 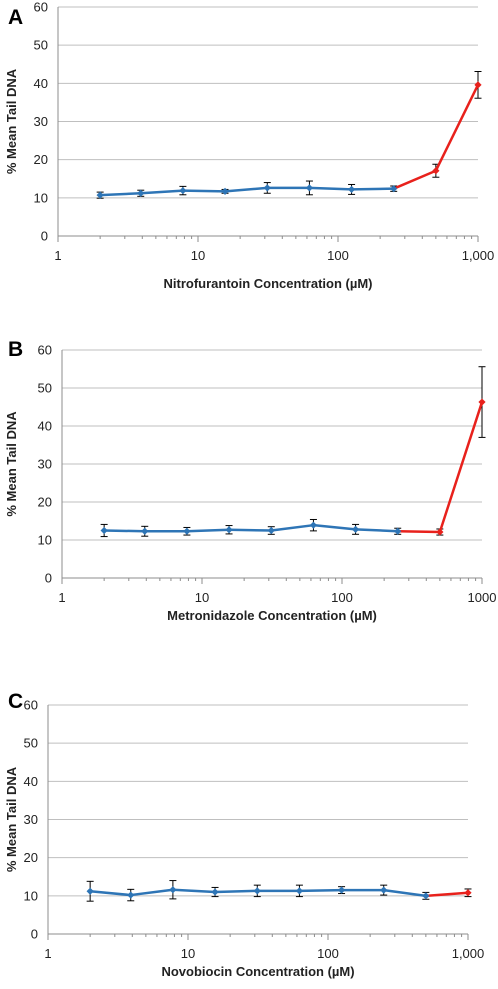 What do you see at coordinates (268, 283) in the screenshot?
I see `x-axis-title: Nitrofurantoin Concentration (µM)` at bounding box center [268, 283].